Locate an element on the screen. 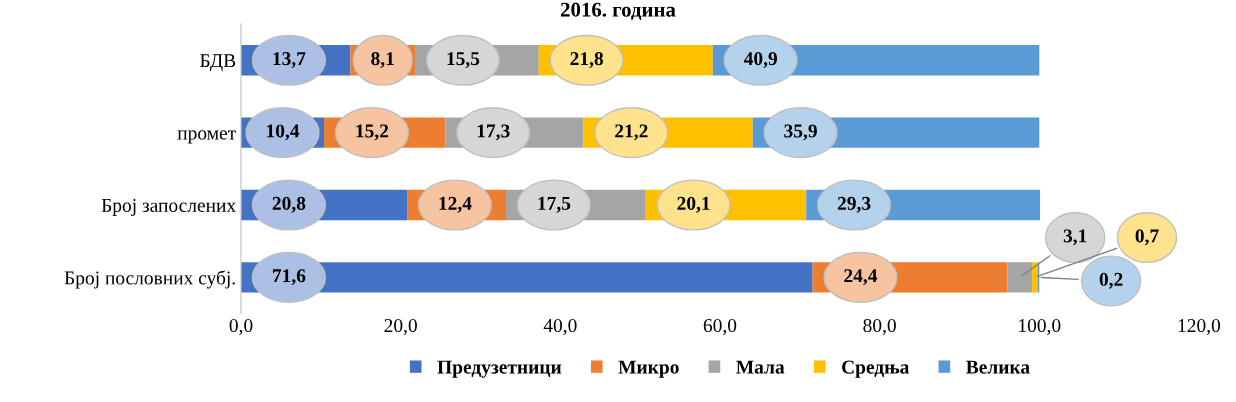  data-label: 8,1 is located at coordinates (382, 60).